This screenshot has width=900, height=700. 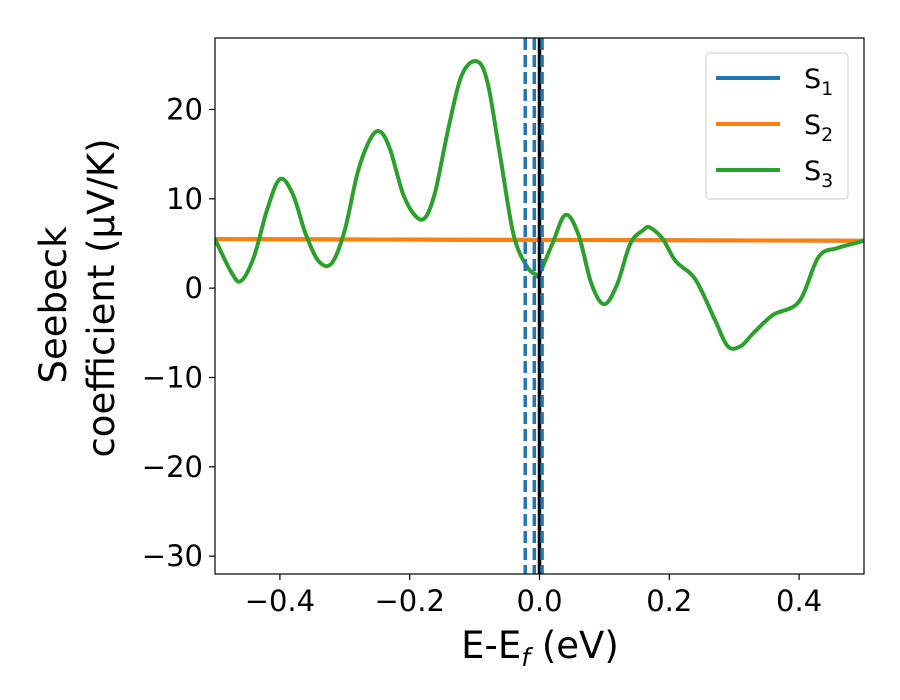 What do you see at coordinates (799, 601) in the screenshot?
I see `x-tick-label: 0.4` at bounding box center [799, 601].